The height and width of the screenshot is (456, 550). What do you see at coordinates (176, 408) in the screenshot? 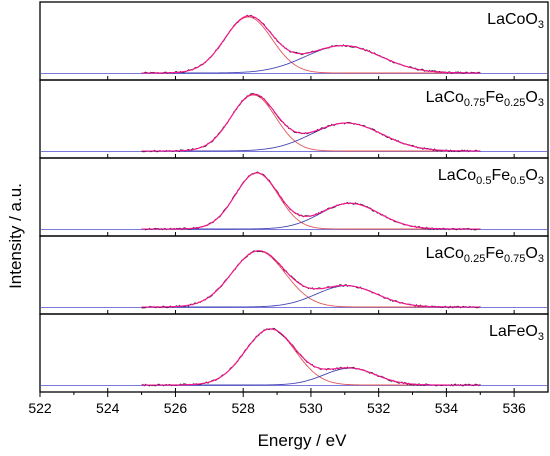
I see `x-tick-label: 526` at bounding box center [176, 408].